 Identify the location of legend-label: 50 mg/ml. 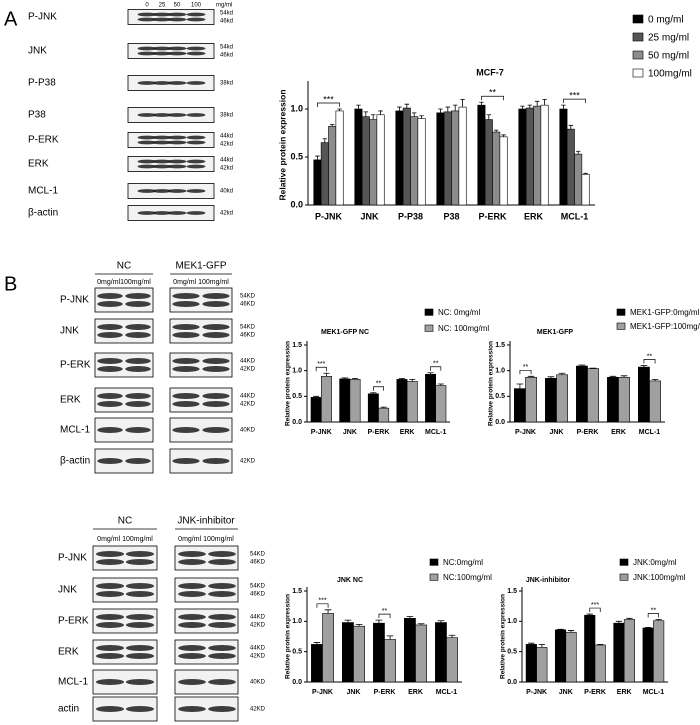
(668, 56).